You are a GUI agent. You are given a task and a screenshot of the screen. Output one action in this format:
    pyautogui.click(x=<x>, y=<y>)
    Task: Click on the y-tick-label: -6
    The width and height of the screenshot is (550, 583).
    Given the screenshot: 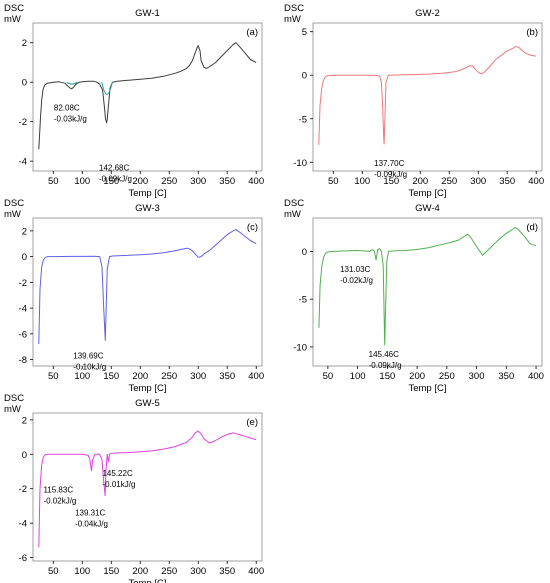 What is the action you would take?
    pyautogui.click(x=23, y=558)
    